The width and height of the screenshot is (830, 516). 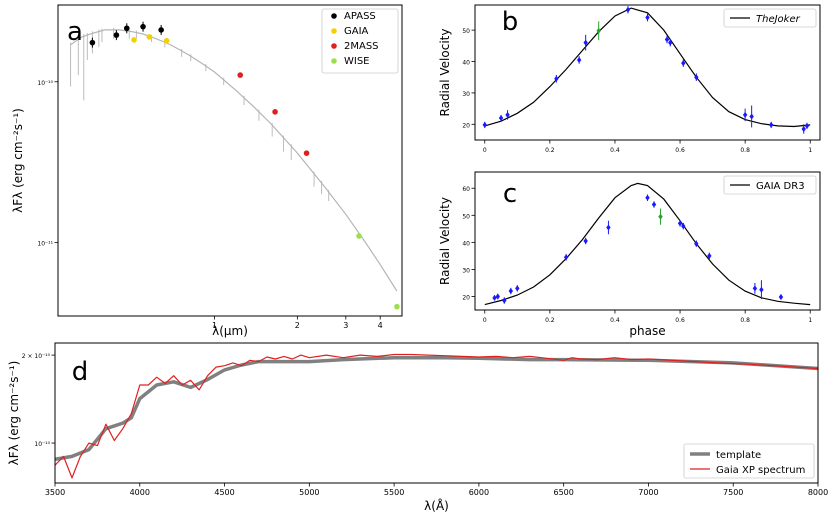 I want to click on y-tick-label: 50, so click(x=466, y=31).